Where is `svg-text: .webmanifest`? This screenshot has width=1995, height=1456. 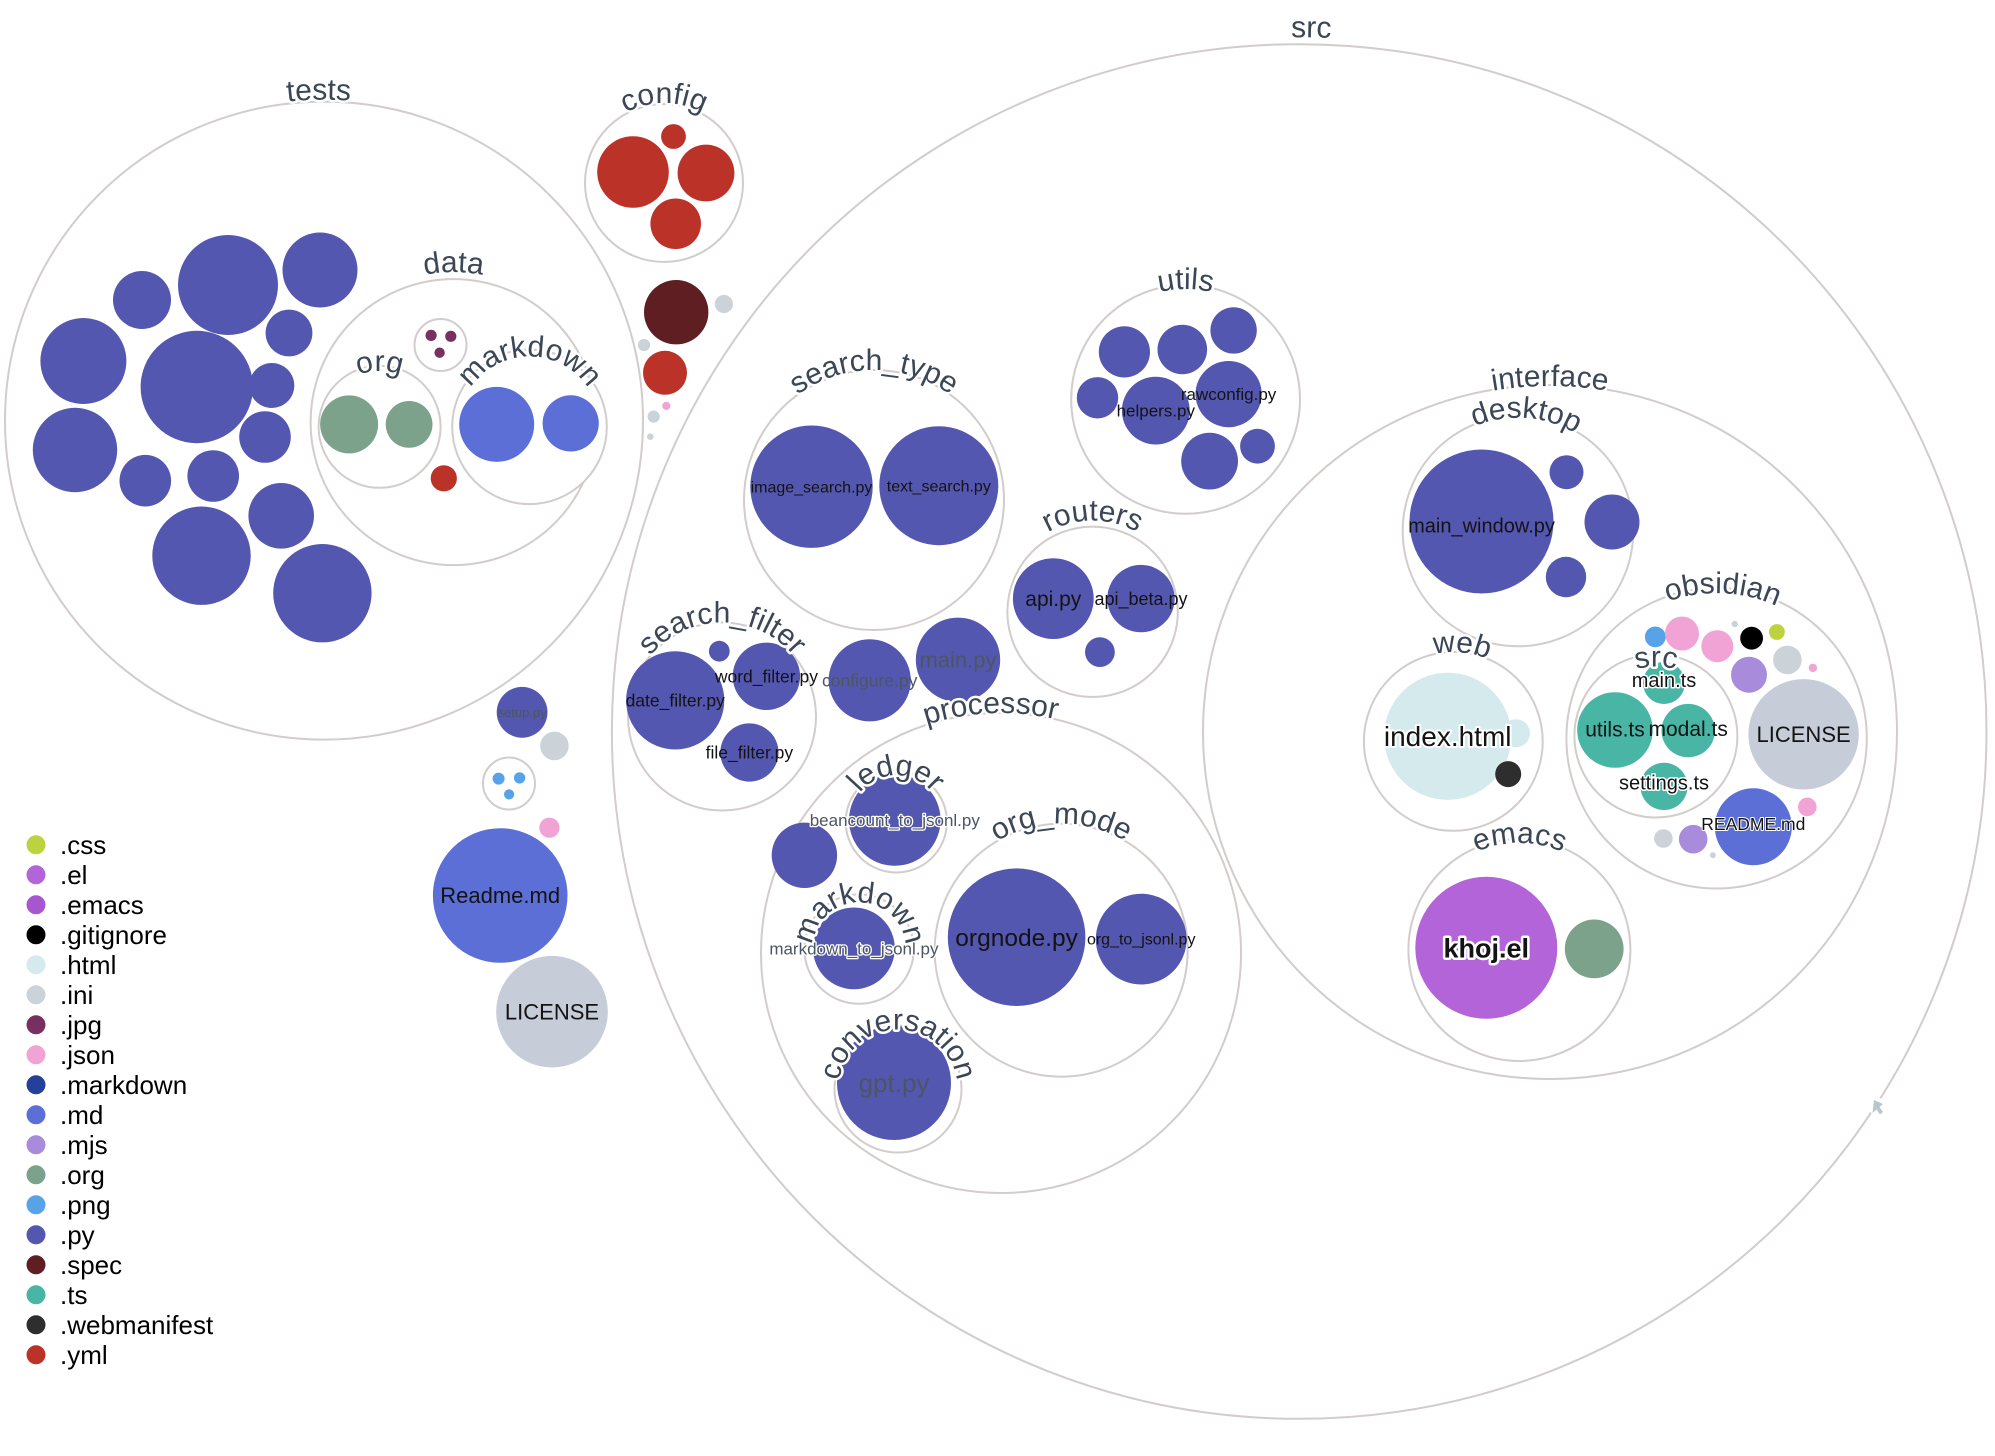
svg-text: .webmanifest is located at coordinates (137, 1325).